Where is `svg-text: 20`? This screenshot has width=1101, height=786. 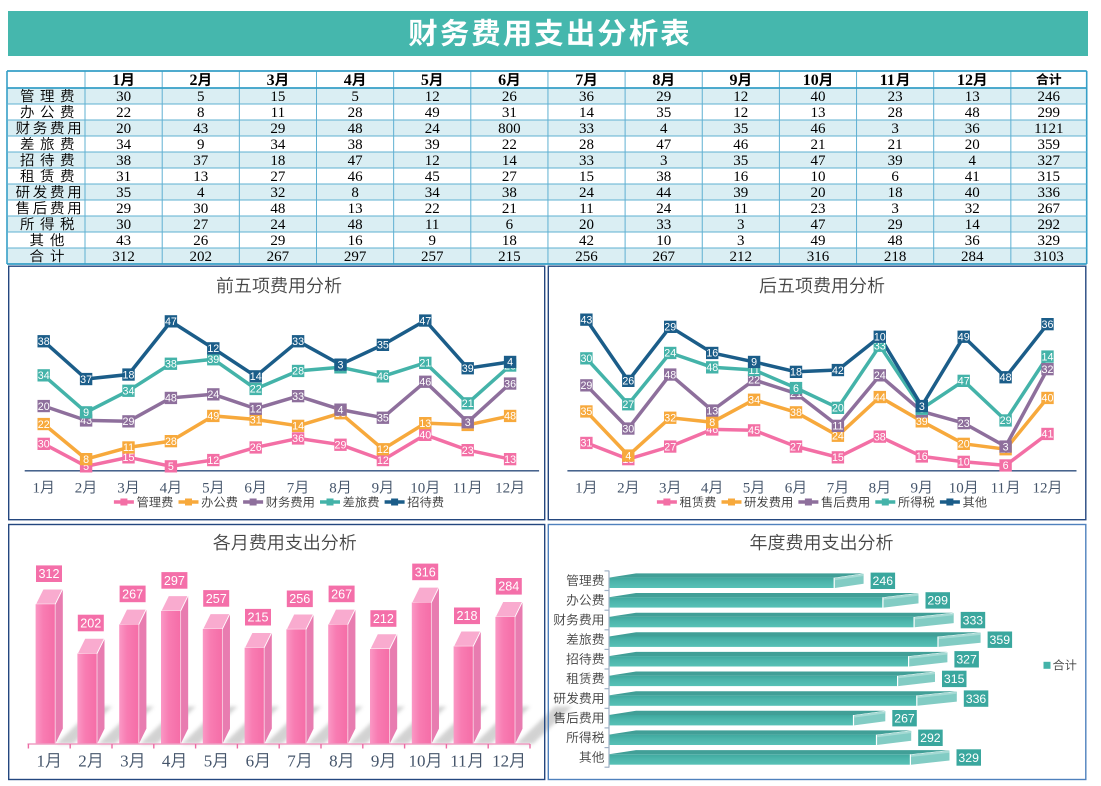 svg-text: 20 is located at coordinates (964, 445).